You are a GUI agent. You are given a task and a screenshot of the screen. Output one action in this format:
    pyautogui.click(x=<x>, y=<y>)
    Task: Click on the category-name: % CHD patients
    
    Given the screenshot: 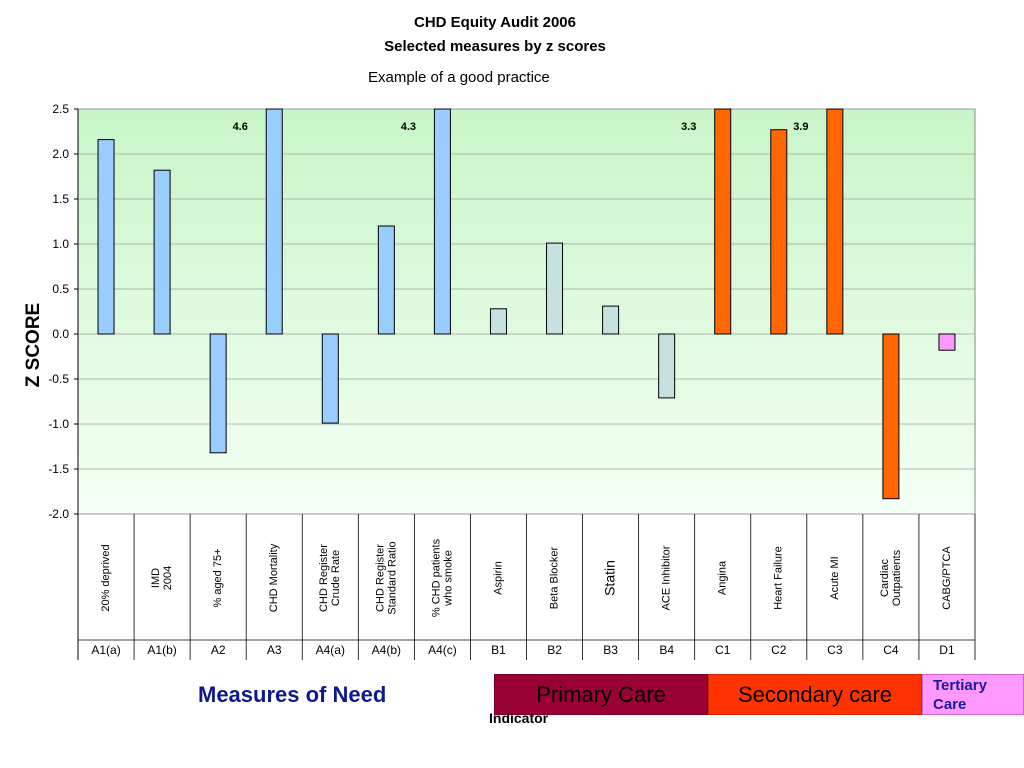 What is the action you would take?
    pyautogui.click(x=436, y=577)
    